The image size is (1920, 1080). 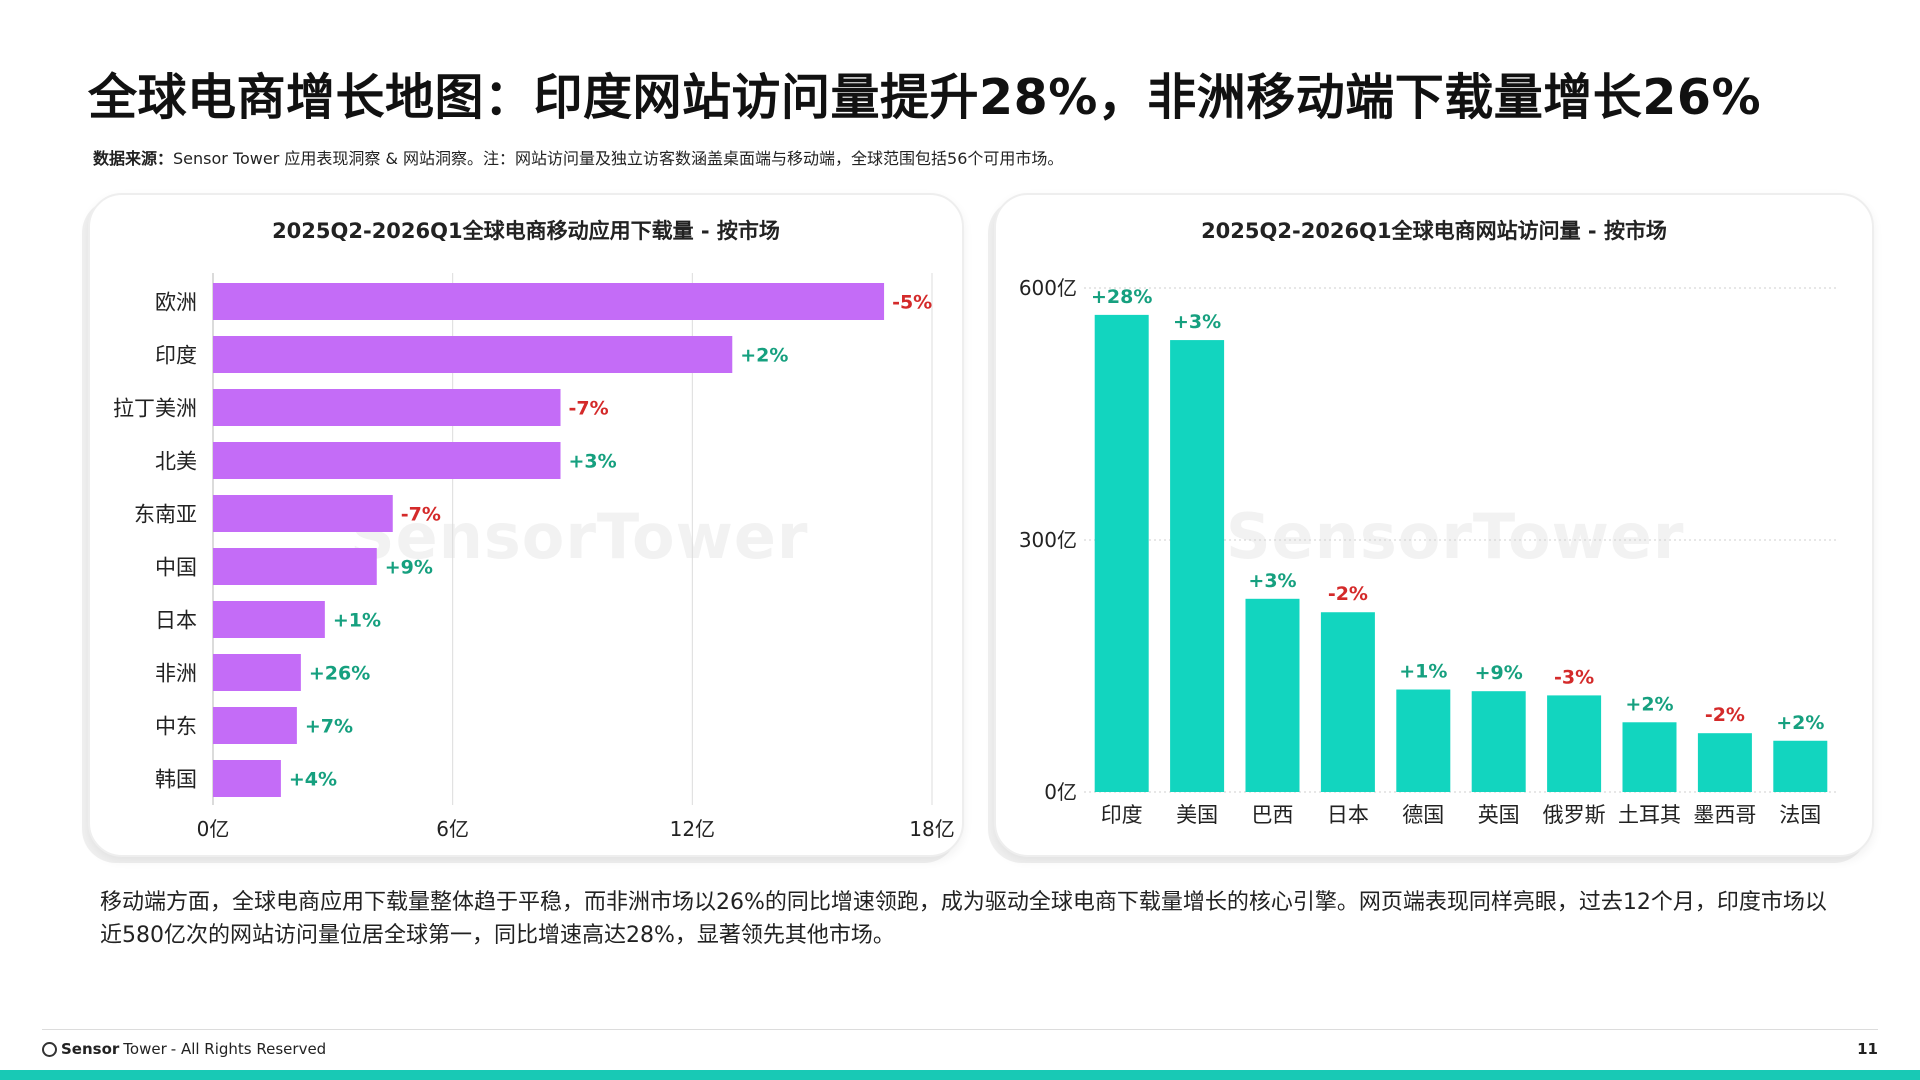 I want to click on change-label: +26%, so click(x=339, y=674).